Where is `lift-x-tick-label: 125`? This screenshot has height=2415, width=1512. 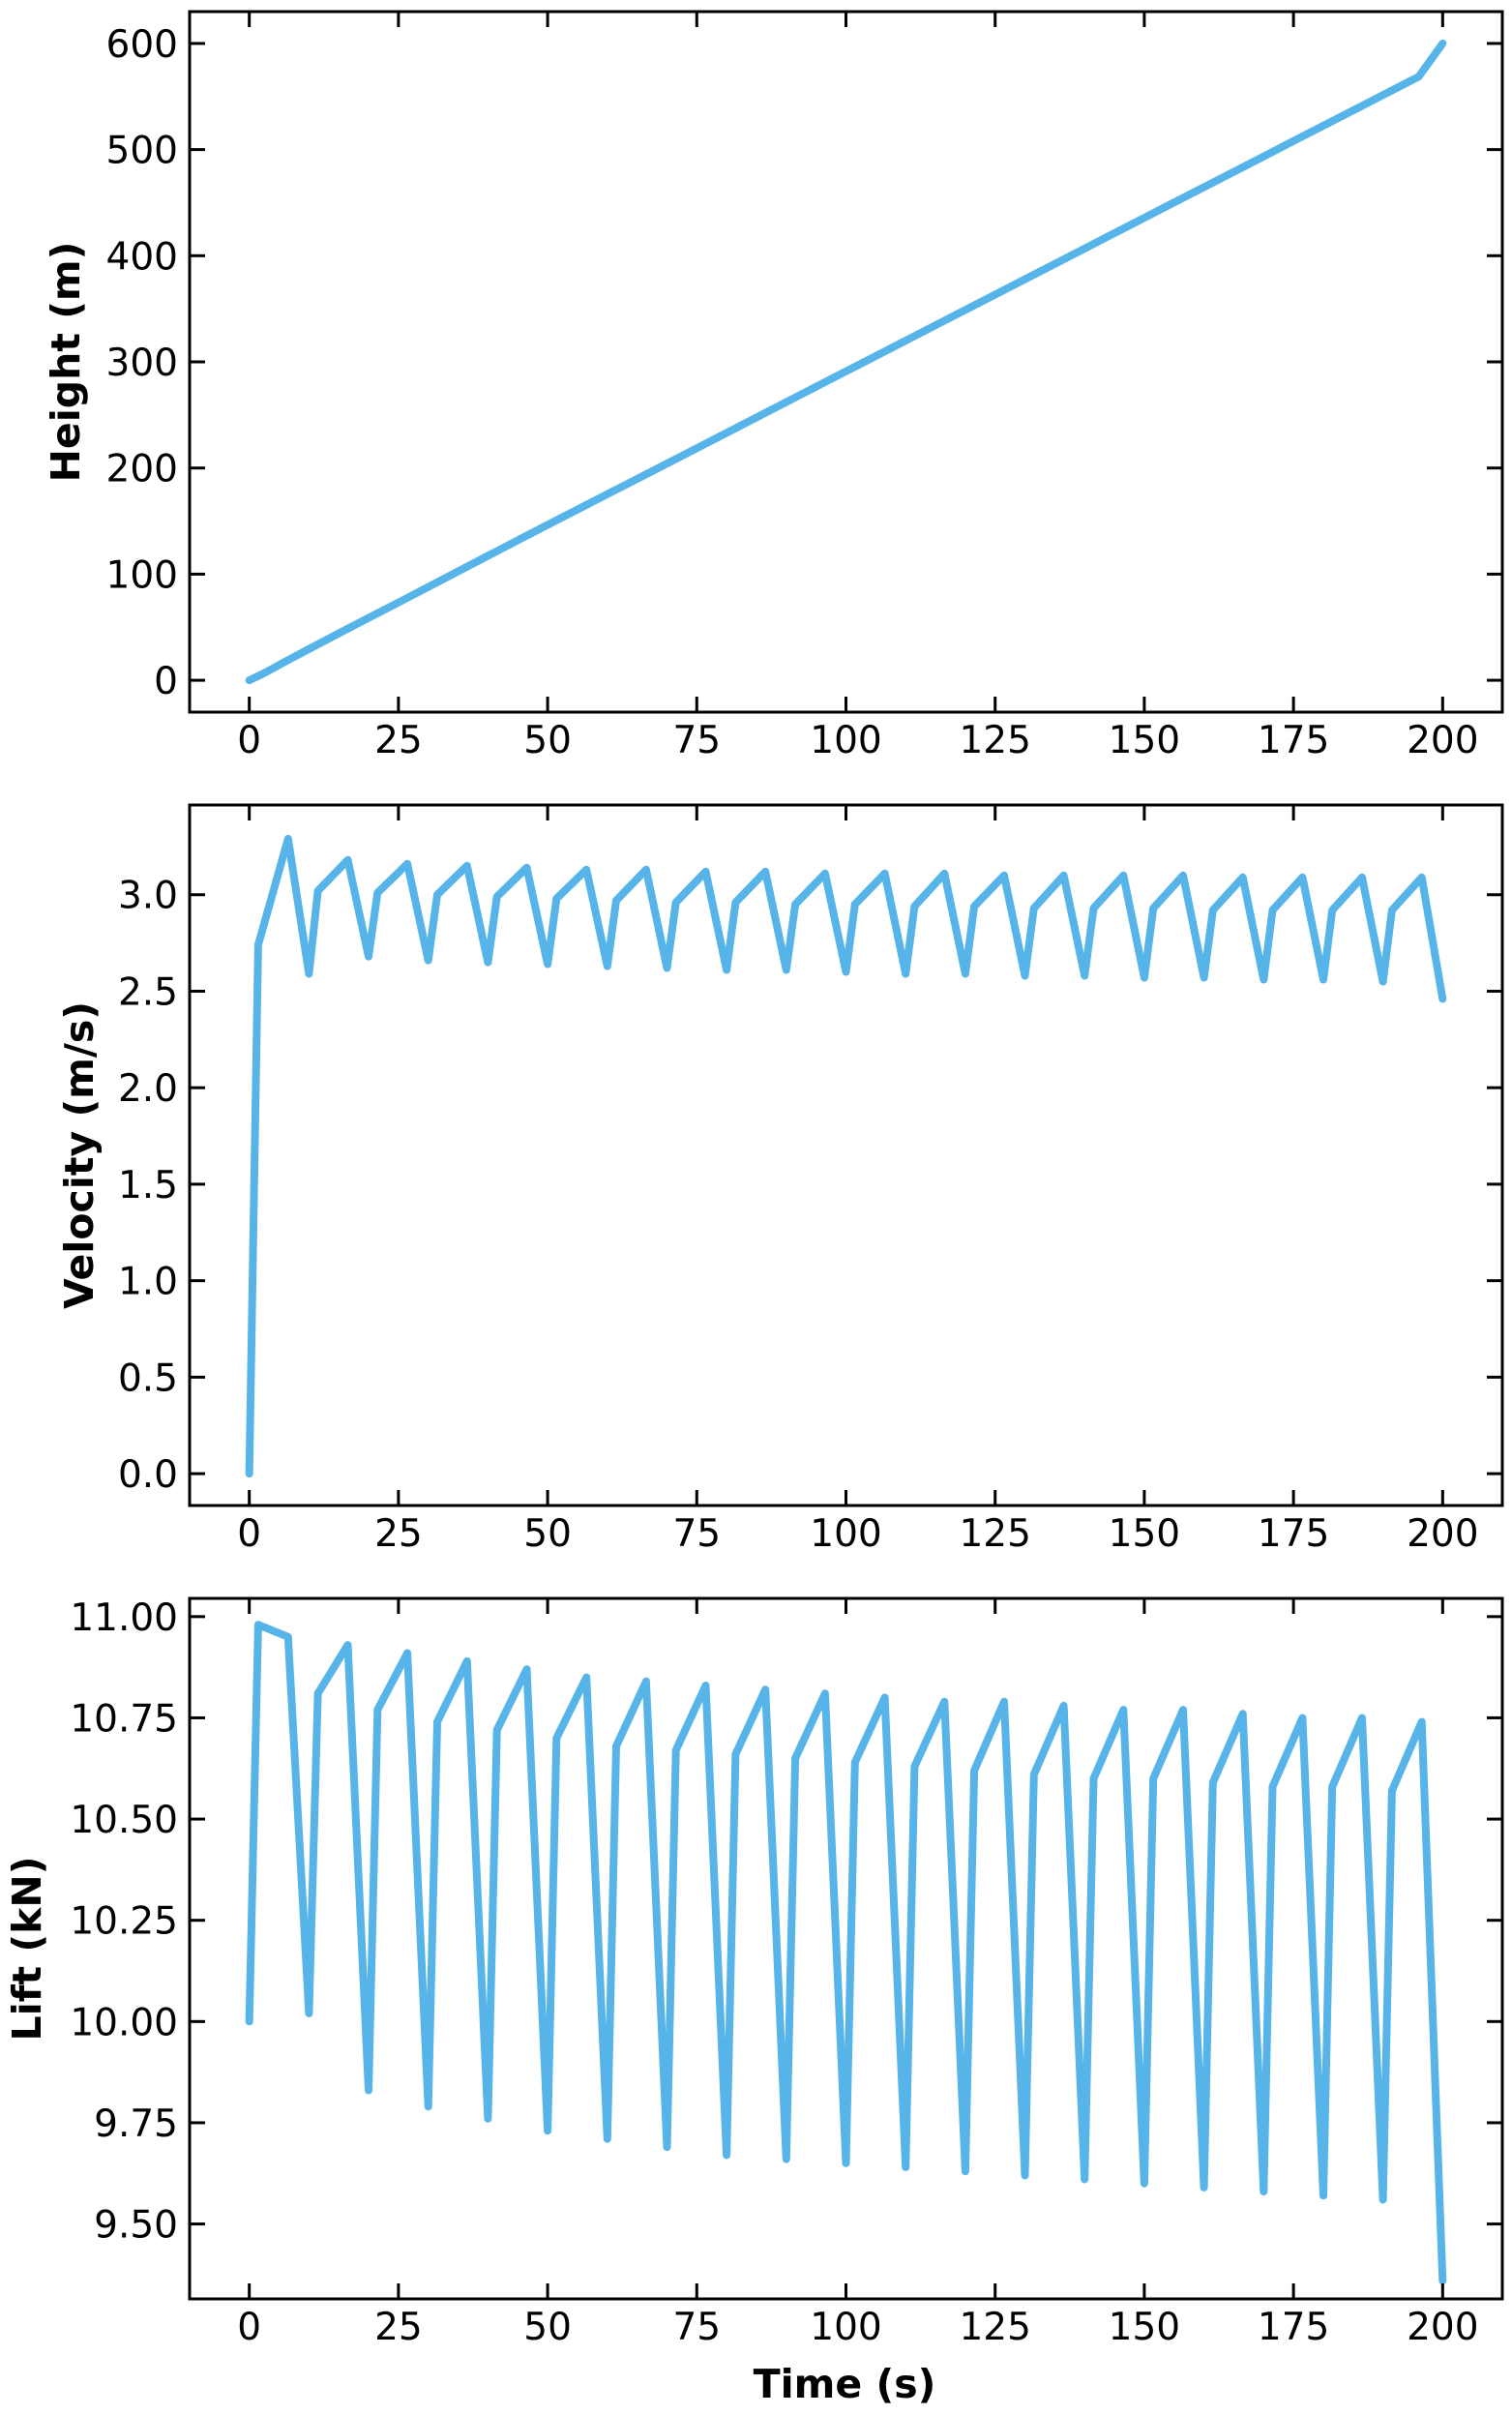
lift-x-tick-label: 125 is located at coordinates (994, 2327).